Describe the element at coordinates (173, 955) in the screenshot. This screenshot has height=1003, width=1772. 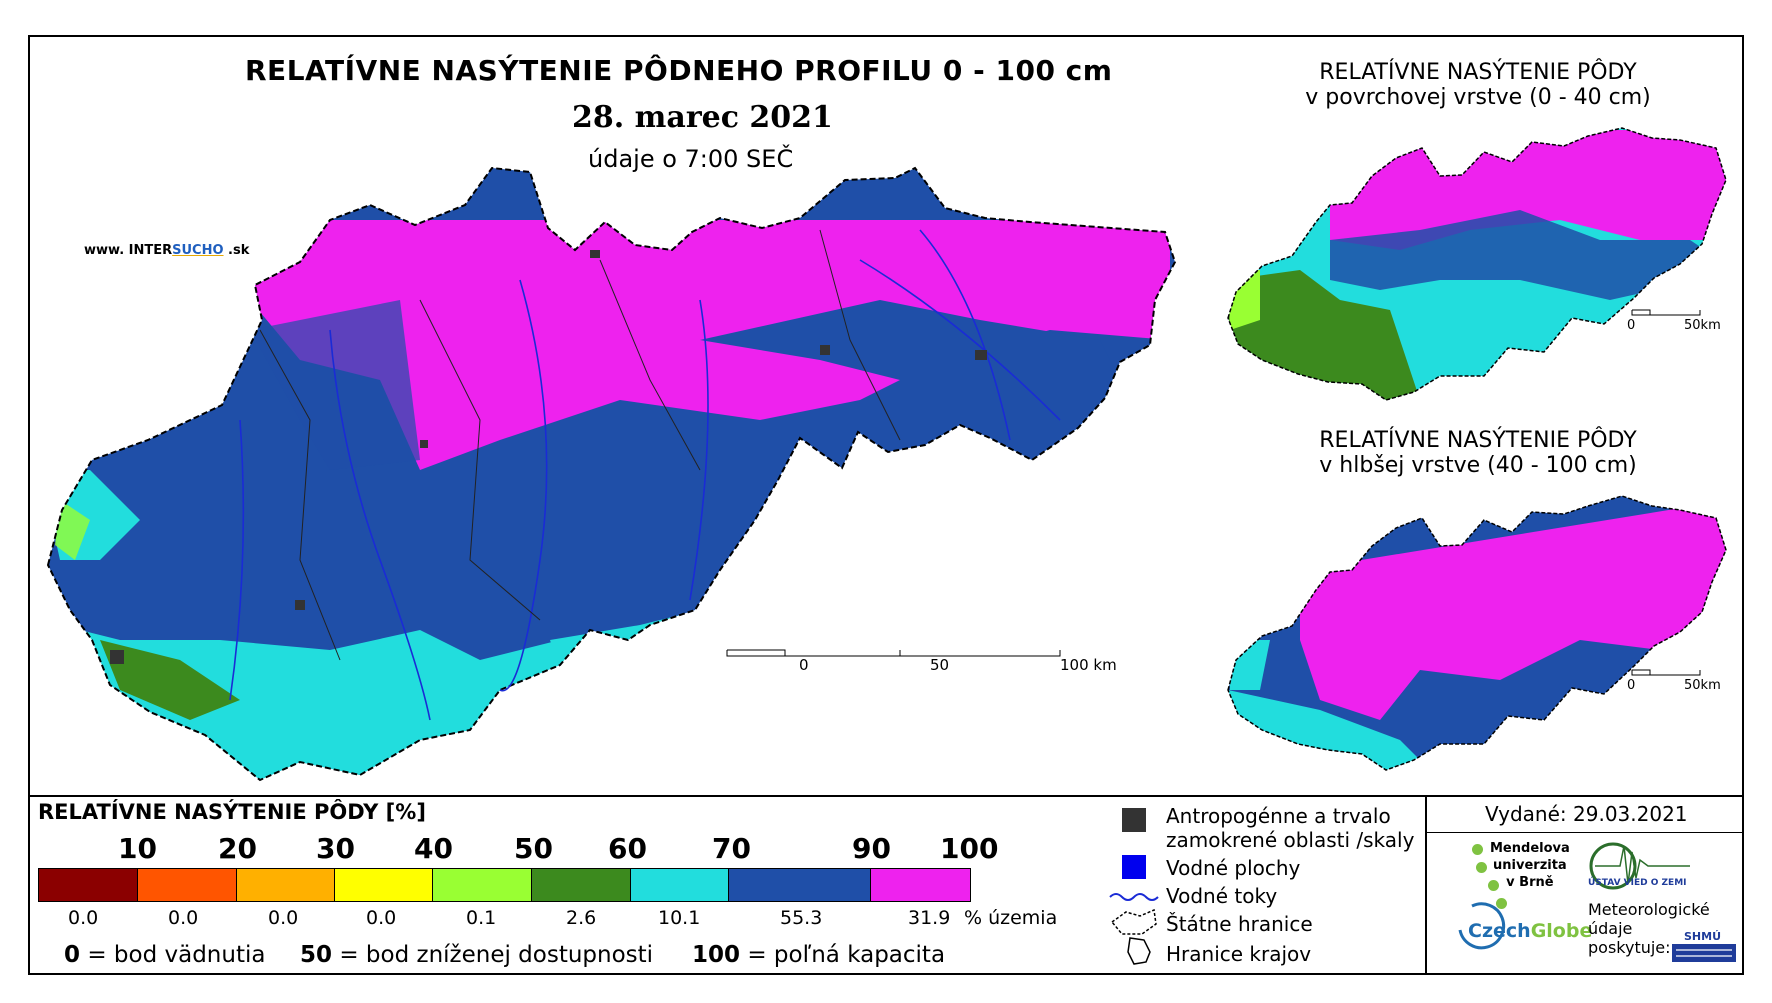
I see `note-wilting-text: = bod vädnutia` at that location.